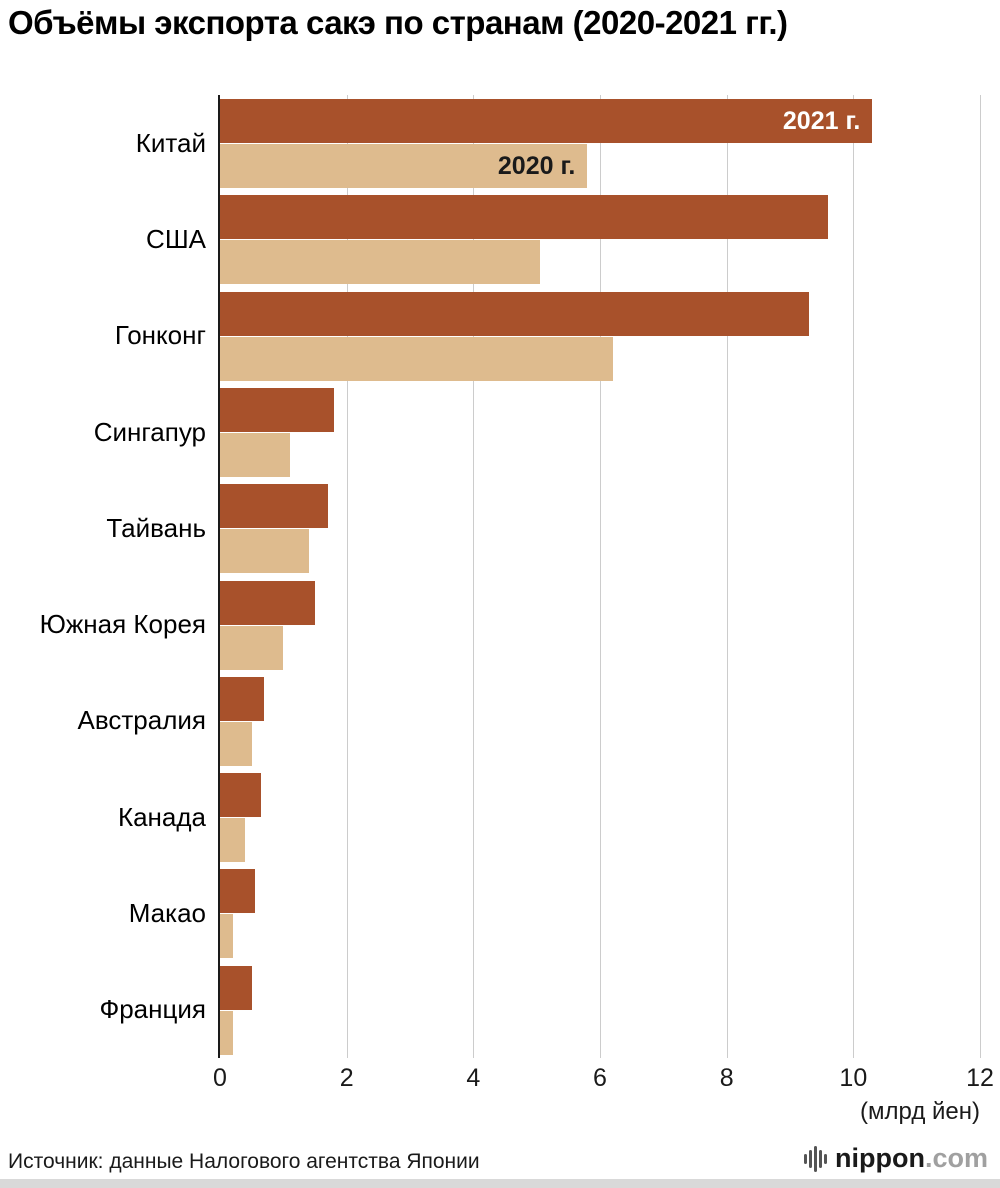 The width and height of the screenshot is (1000, 1188). What do you see at coordinates (161, 816) in the screenshot?
I see `category-label: Канада` at bounding box center [161, 816].